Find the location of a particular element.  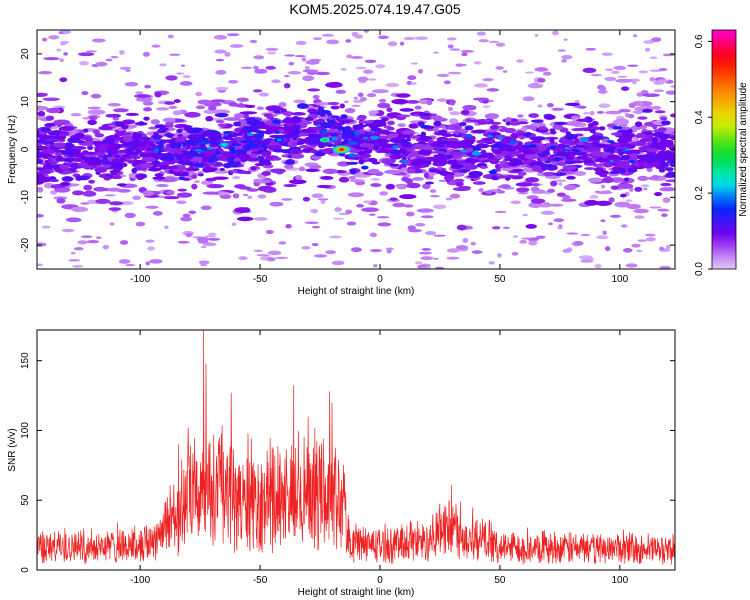

heatmap-xtick-label: 0 is located at coordinates (380, 279).